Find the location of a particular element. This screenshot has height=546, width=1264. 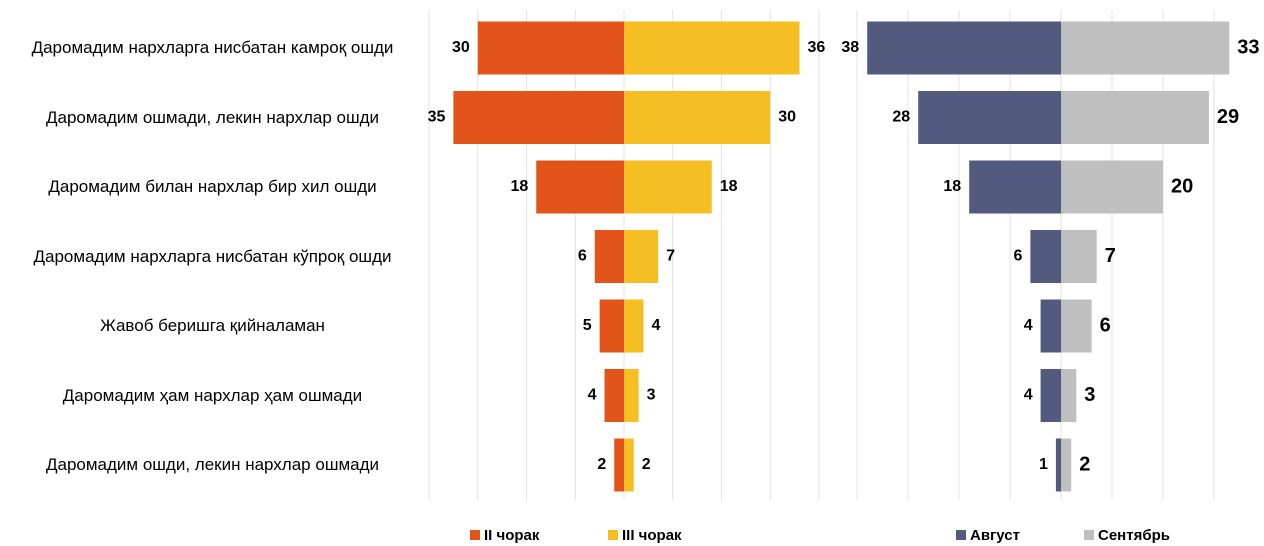

legend-label: III чорак is located at coordinates (652, 535).